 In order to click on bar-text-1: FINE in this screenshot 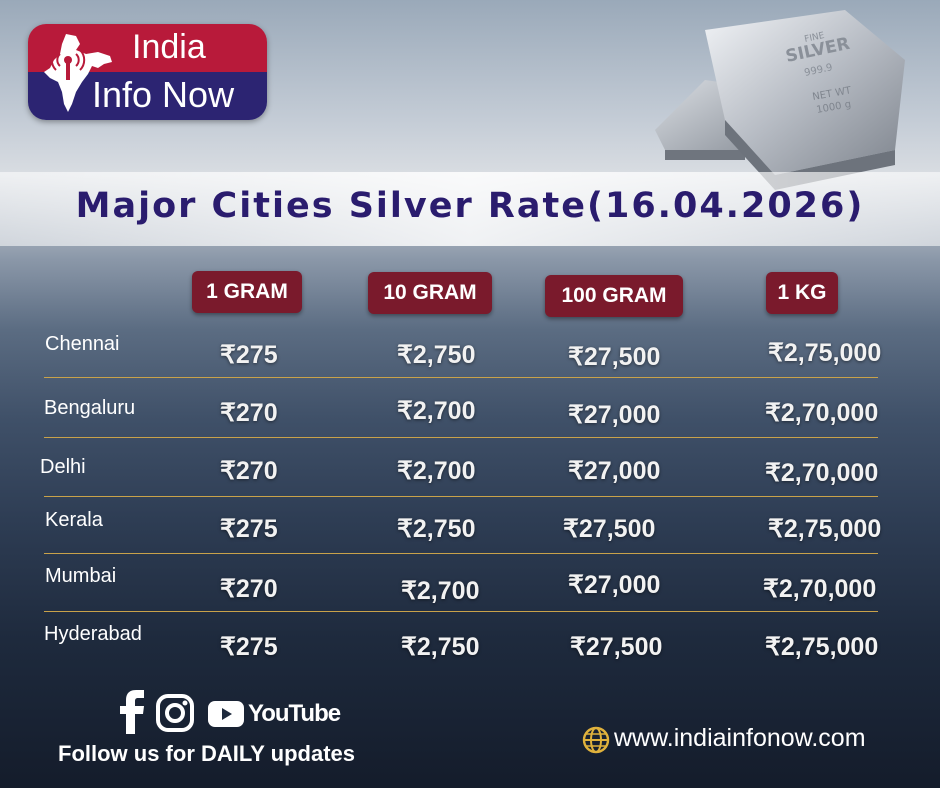, I will do `click(815, 38)`.